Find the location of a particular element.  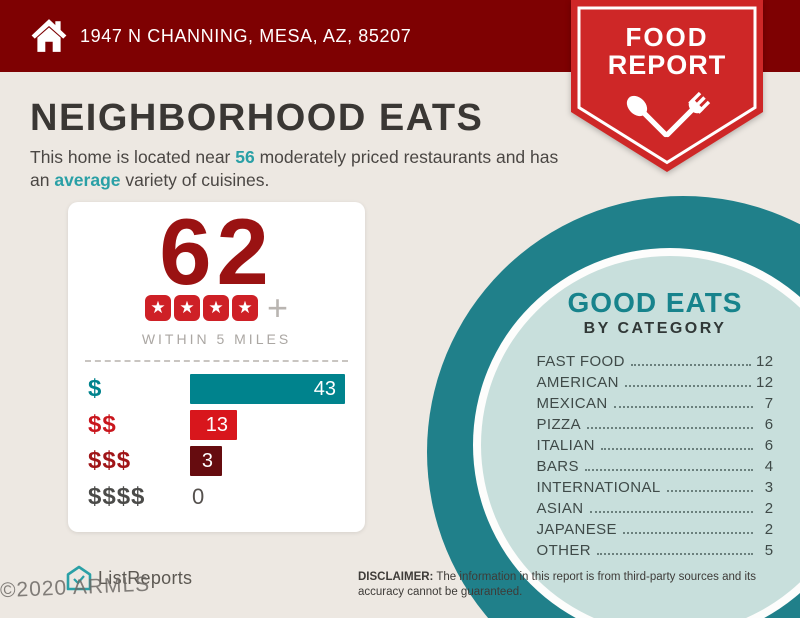

category-label: PIZZA is located at coordinates (559, 424).